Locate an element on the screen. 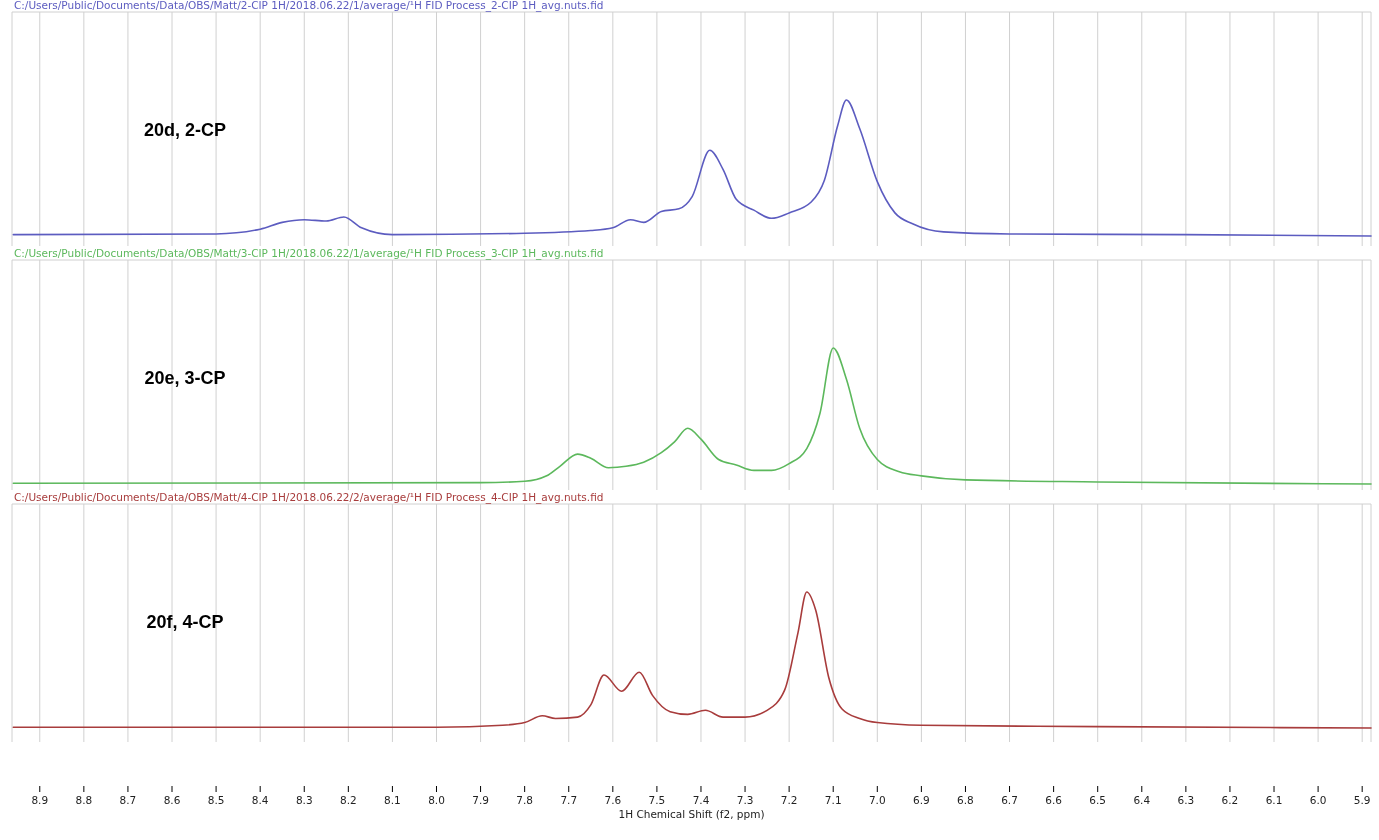 This screenshot has height=840, width=1379. x-tick-label: 8.4 is located at coordinates (260, 800).